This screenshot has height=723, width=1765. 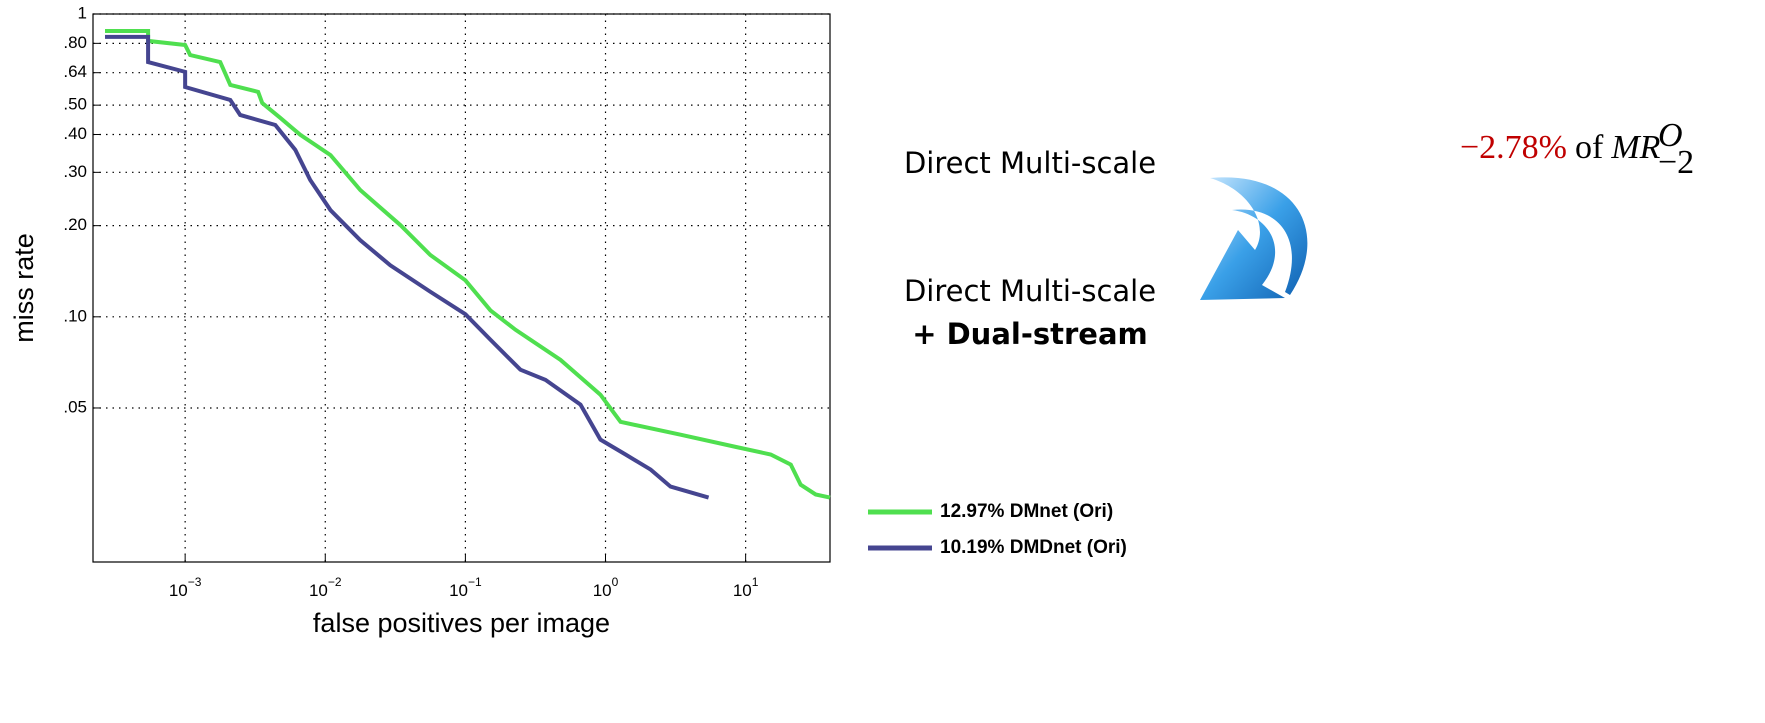 What do you see at coordinates (195, 582) in the screenshot?
I see `tick-exponent: −3` at bounding box center [195, 582].